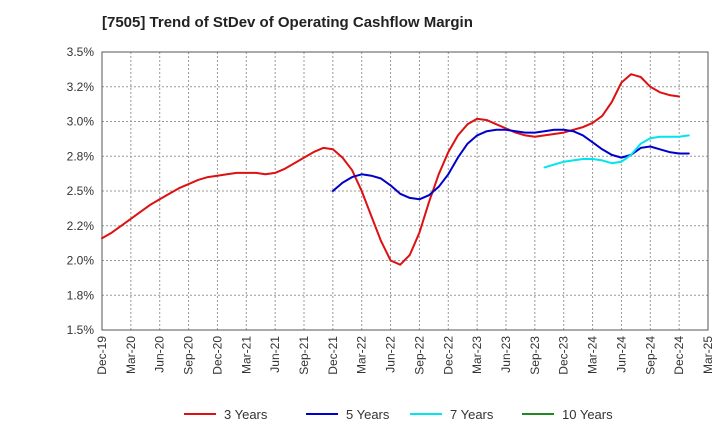  What do you see at coordinates (506, 354) in the screenshot?
I see `x-tick-label: Jun-23` at bounding box center [506, 354].